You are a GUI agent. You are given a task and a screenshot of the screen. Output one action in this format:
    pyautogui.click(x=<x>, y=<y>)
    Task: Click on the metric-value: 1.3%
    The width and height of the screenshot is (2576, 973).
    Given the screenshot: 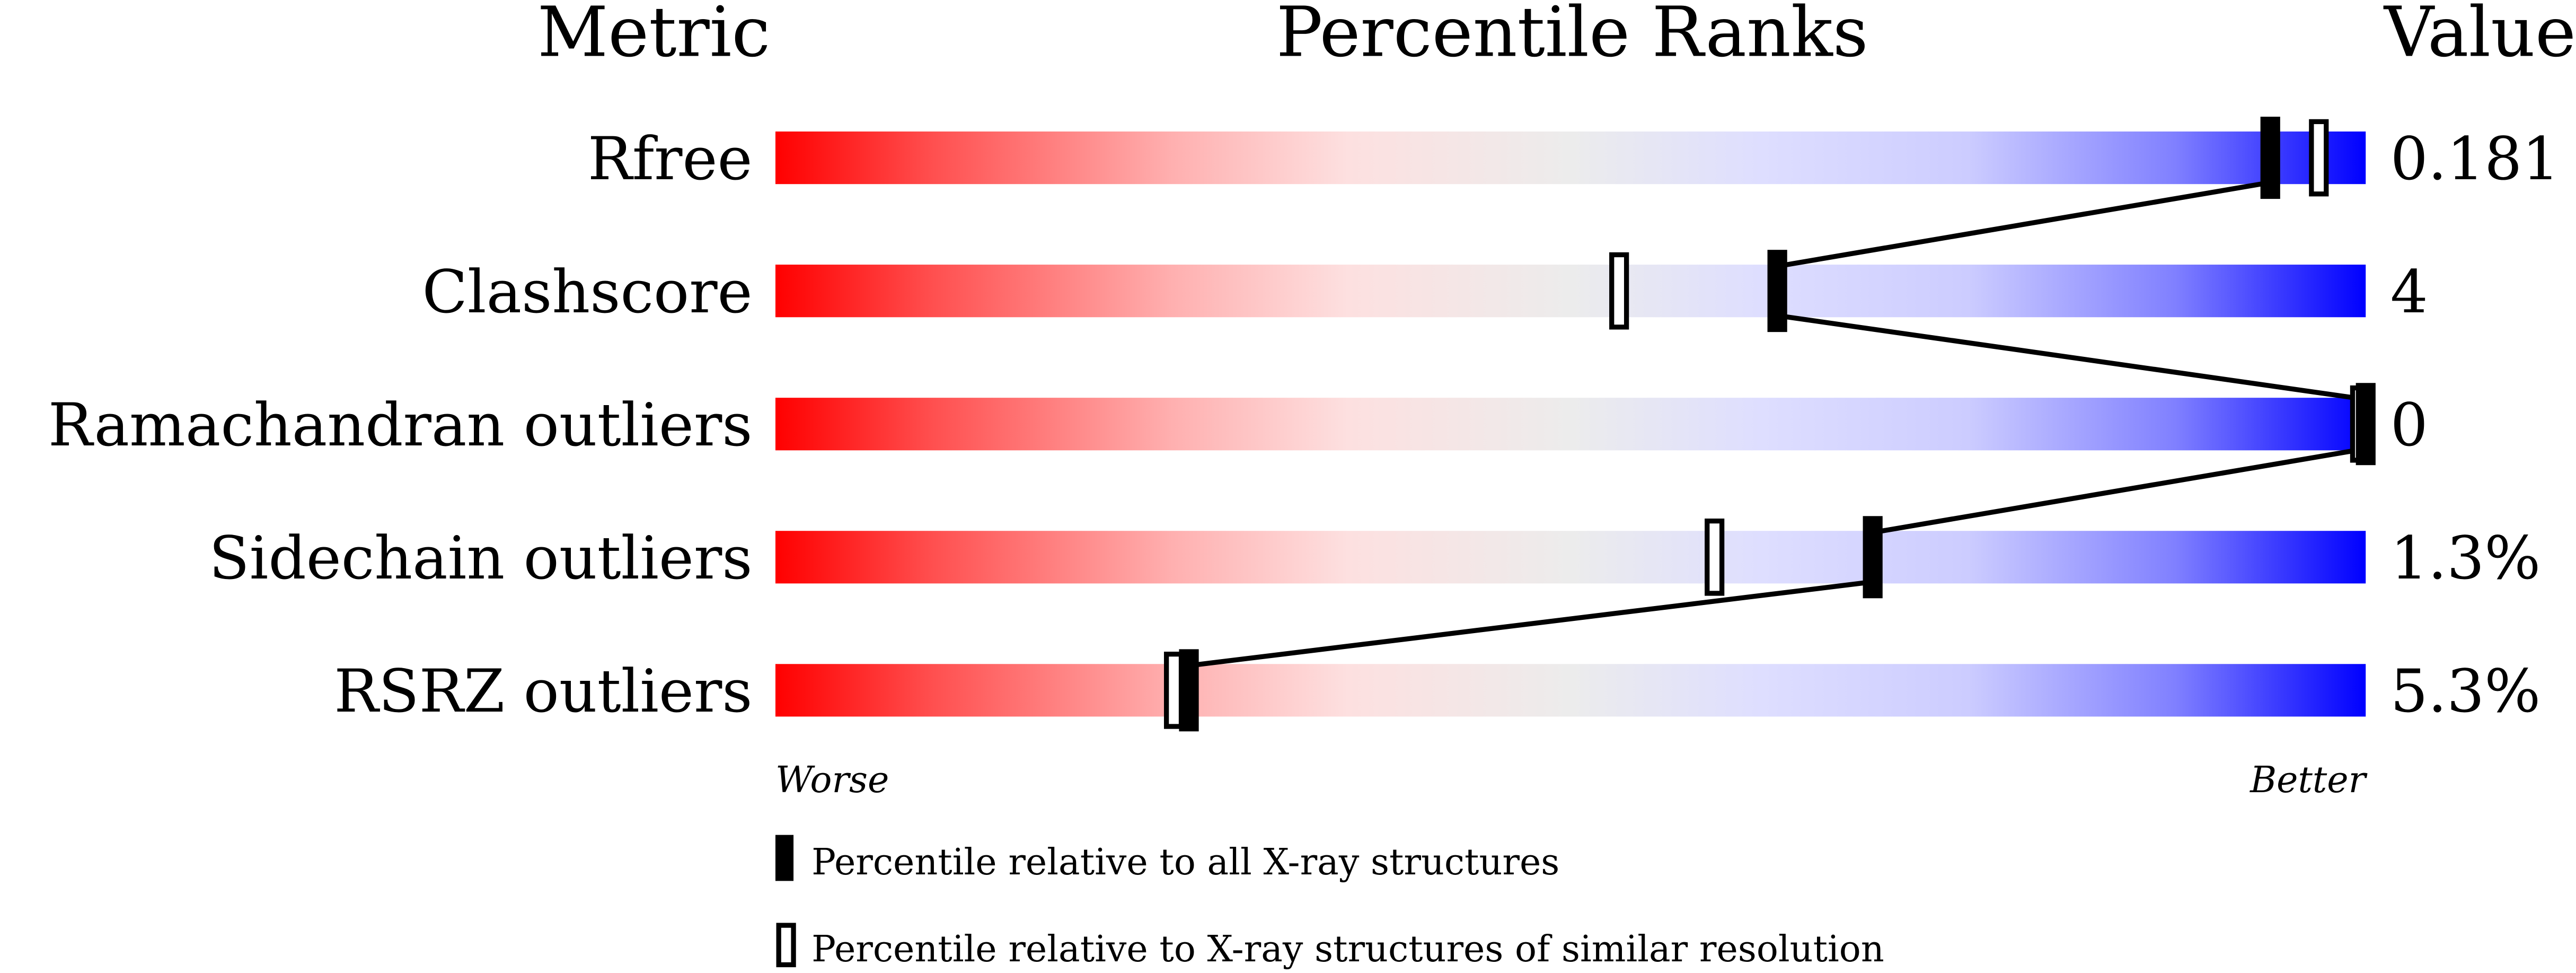 What is the action you would take?
    pyautogui.click(x=2465, y=558)
    